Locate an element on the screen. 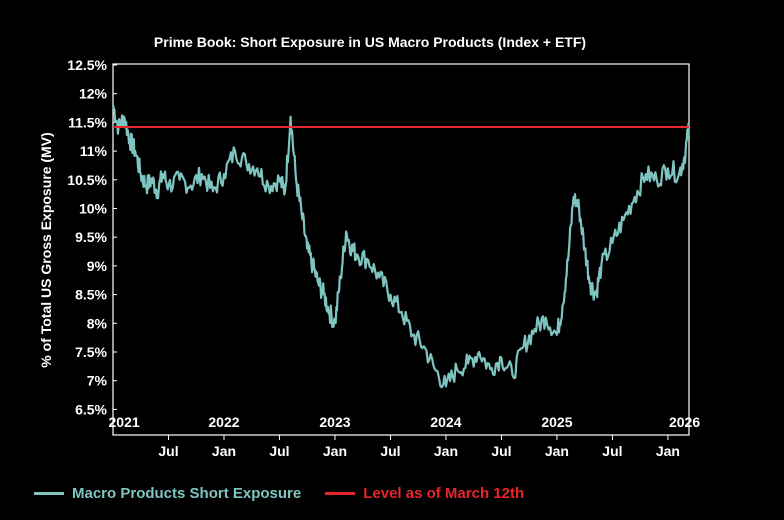 The height and width of the screenshot is (520, 784). y-tick-label: 9% is located at coordinates (97, 266).